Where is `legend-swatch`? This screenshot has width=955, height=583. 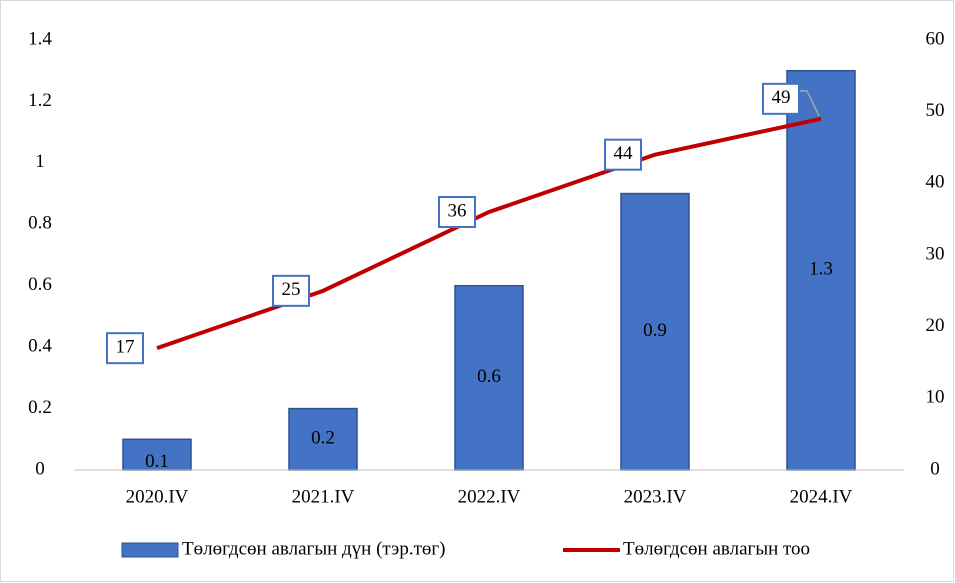
legend-swatch is located at coordinates (150, 550).